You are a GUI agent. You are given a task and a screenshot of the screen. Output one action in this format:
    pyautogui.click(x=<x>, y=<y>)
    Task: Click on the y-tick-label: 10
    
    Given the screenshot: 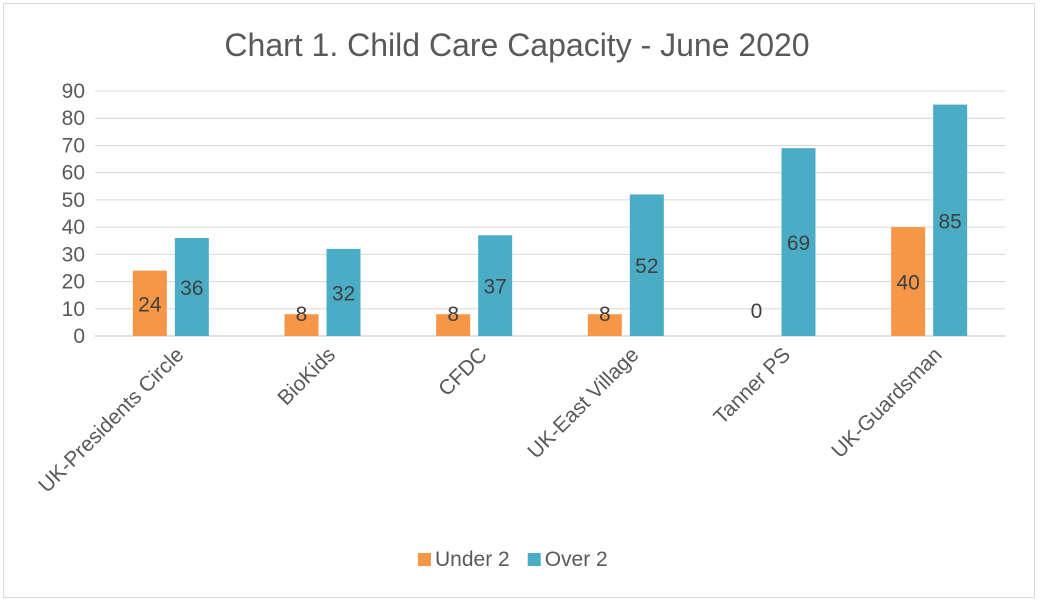 What is the action you would take?
    pyautogui.click(x=73, y=309)
    